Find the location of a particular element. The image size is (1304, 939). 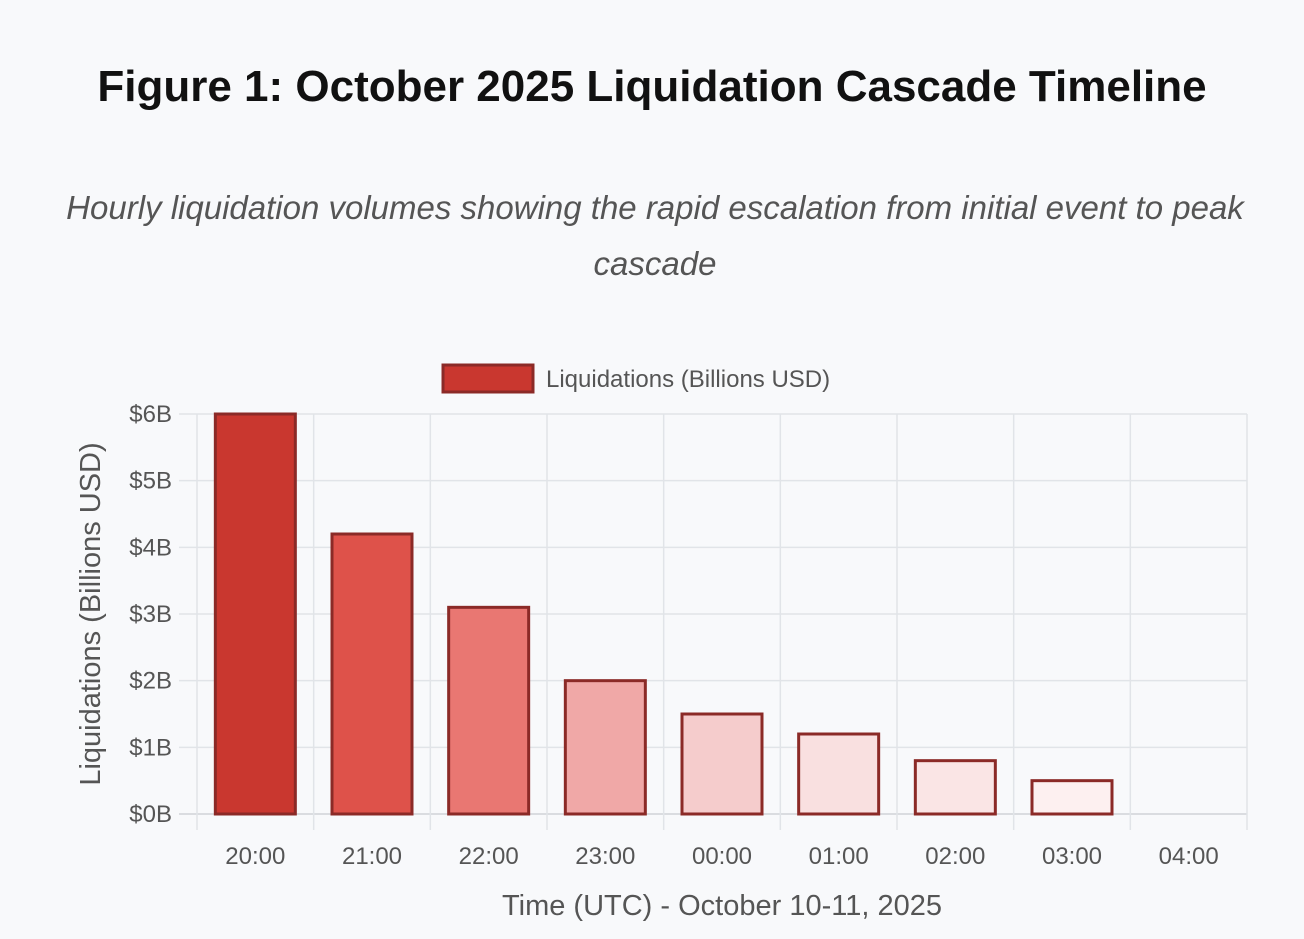

y-tick-label: $1B is located at coordinates (150, 747).